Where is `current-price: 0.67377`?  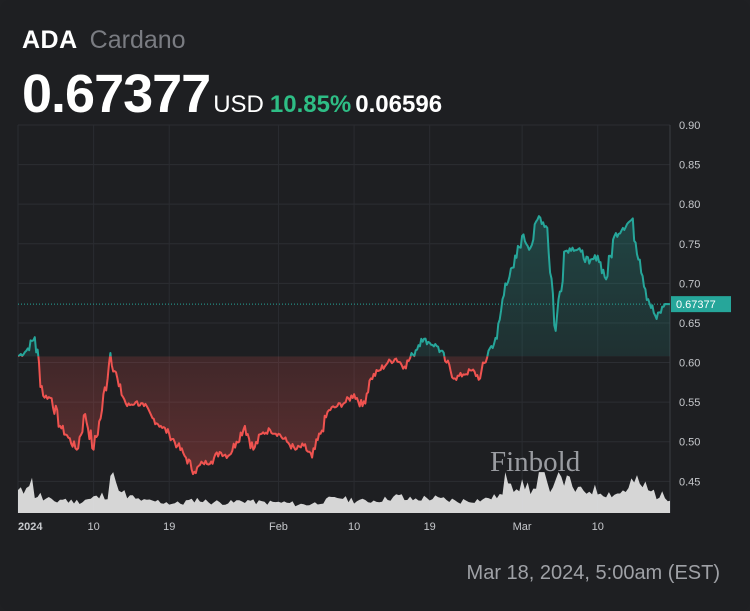
current-price: 0.67377 is located at coordinates (116, 94).